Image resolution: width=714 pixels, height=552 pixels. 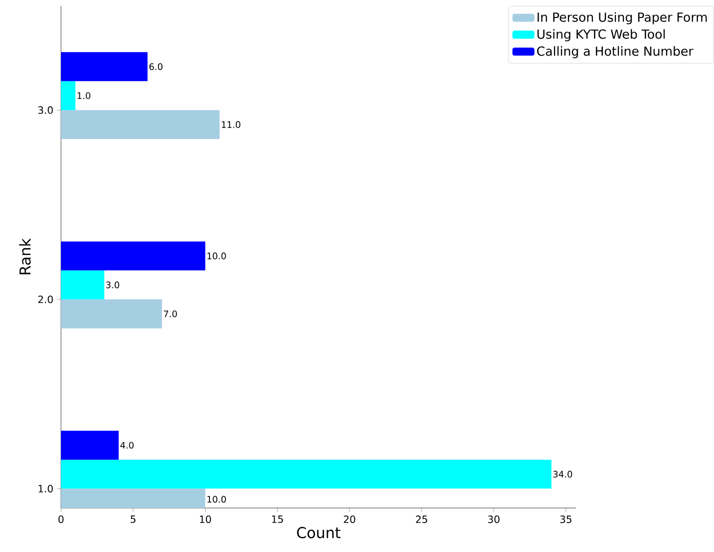 I want to click on x-tick-label: 0, so click(x=61, y=520).